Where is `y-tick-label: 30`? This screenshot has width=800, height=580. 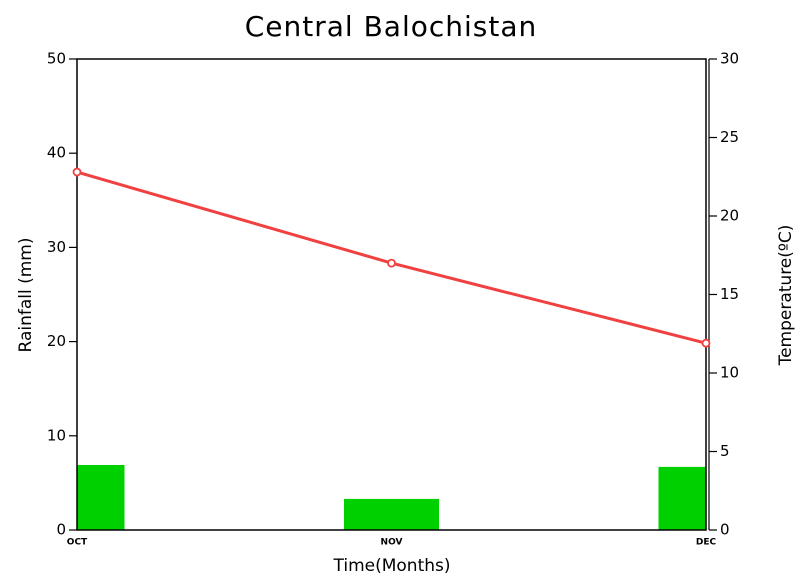 y-tick-label: 30 is located at coordinates (56, 247).